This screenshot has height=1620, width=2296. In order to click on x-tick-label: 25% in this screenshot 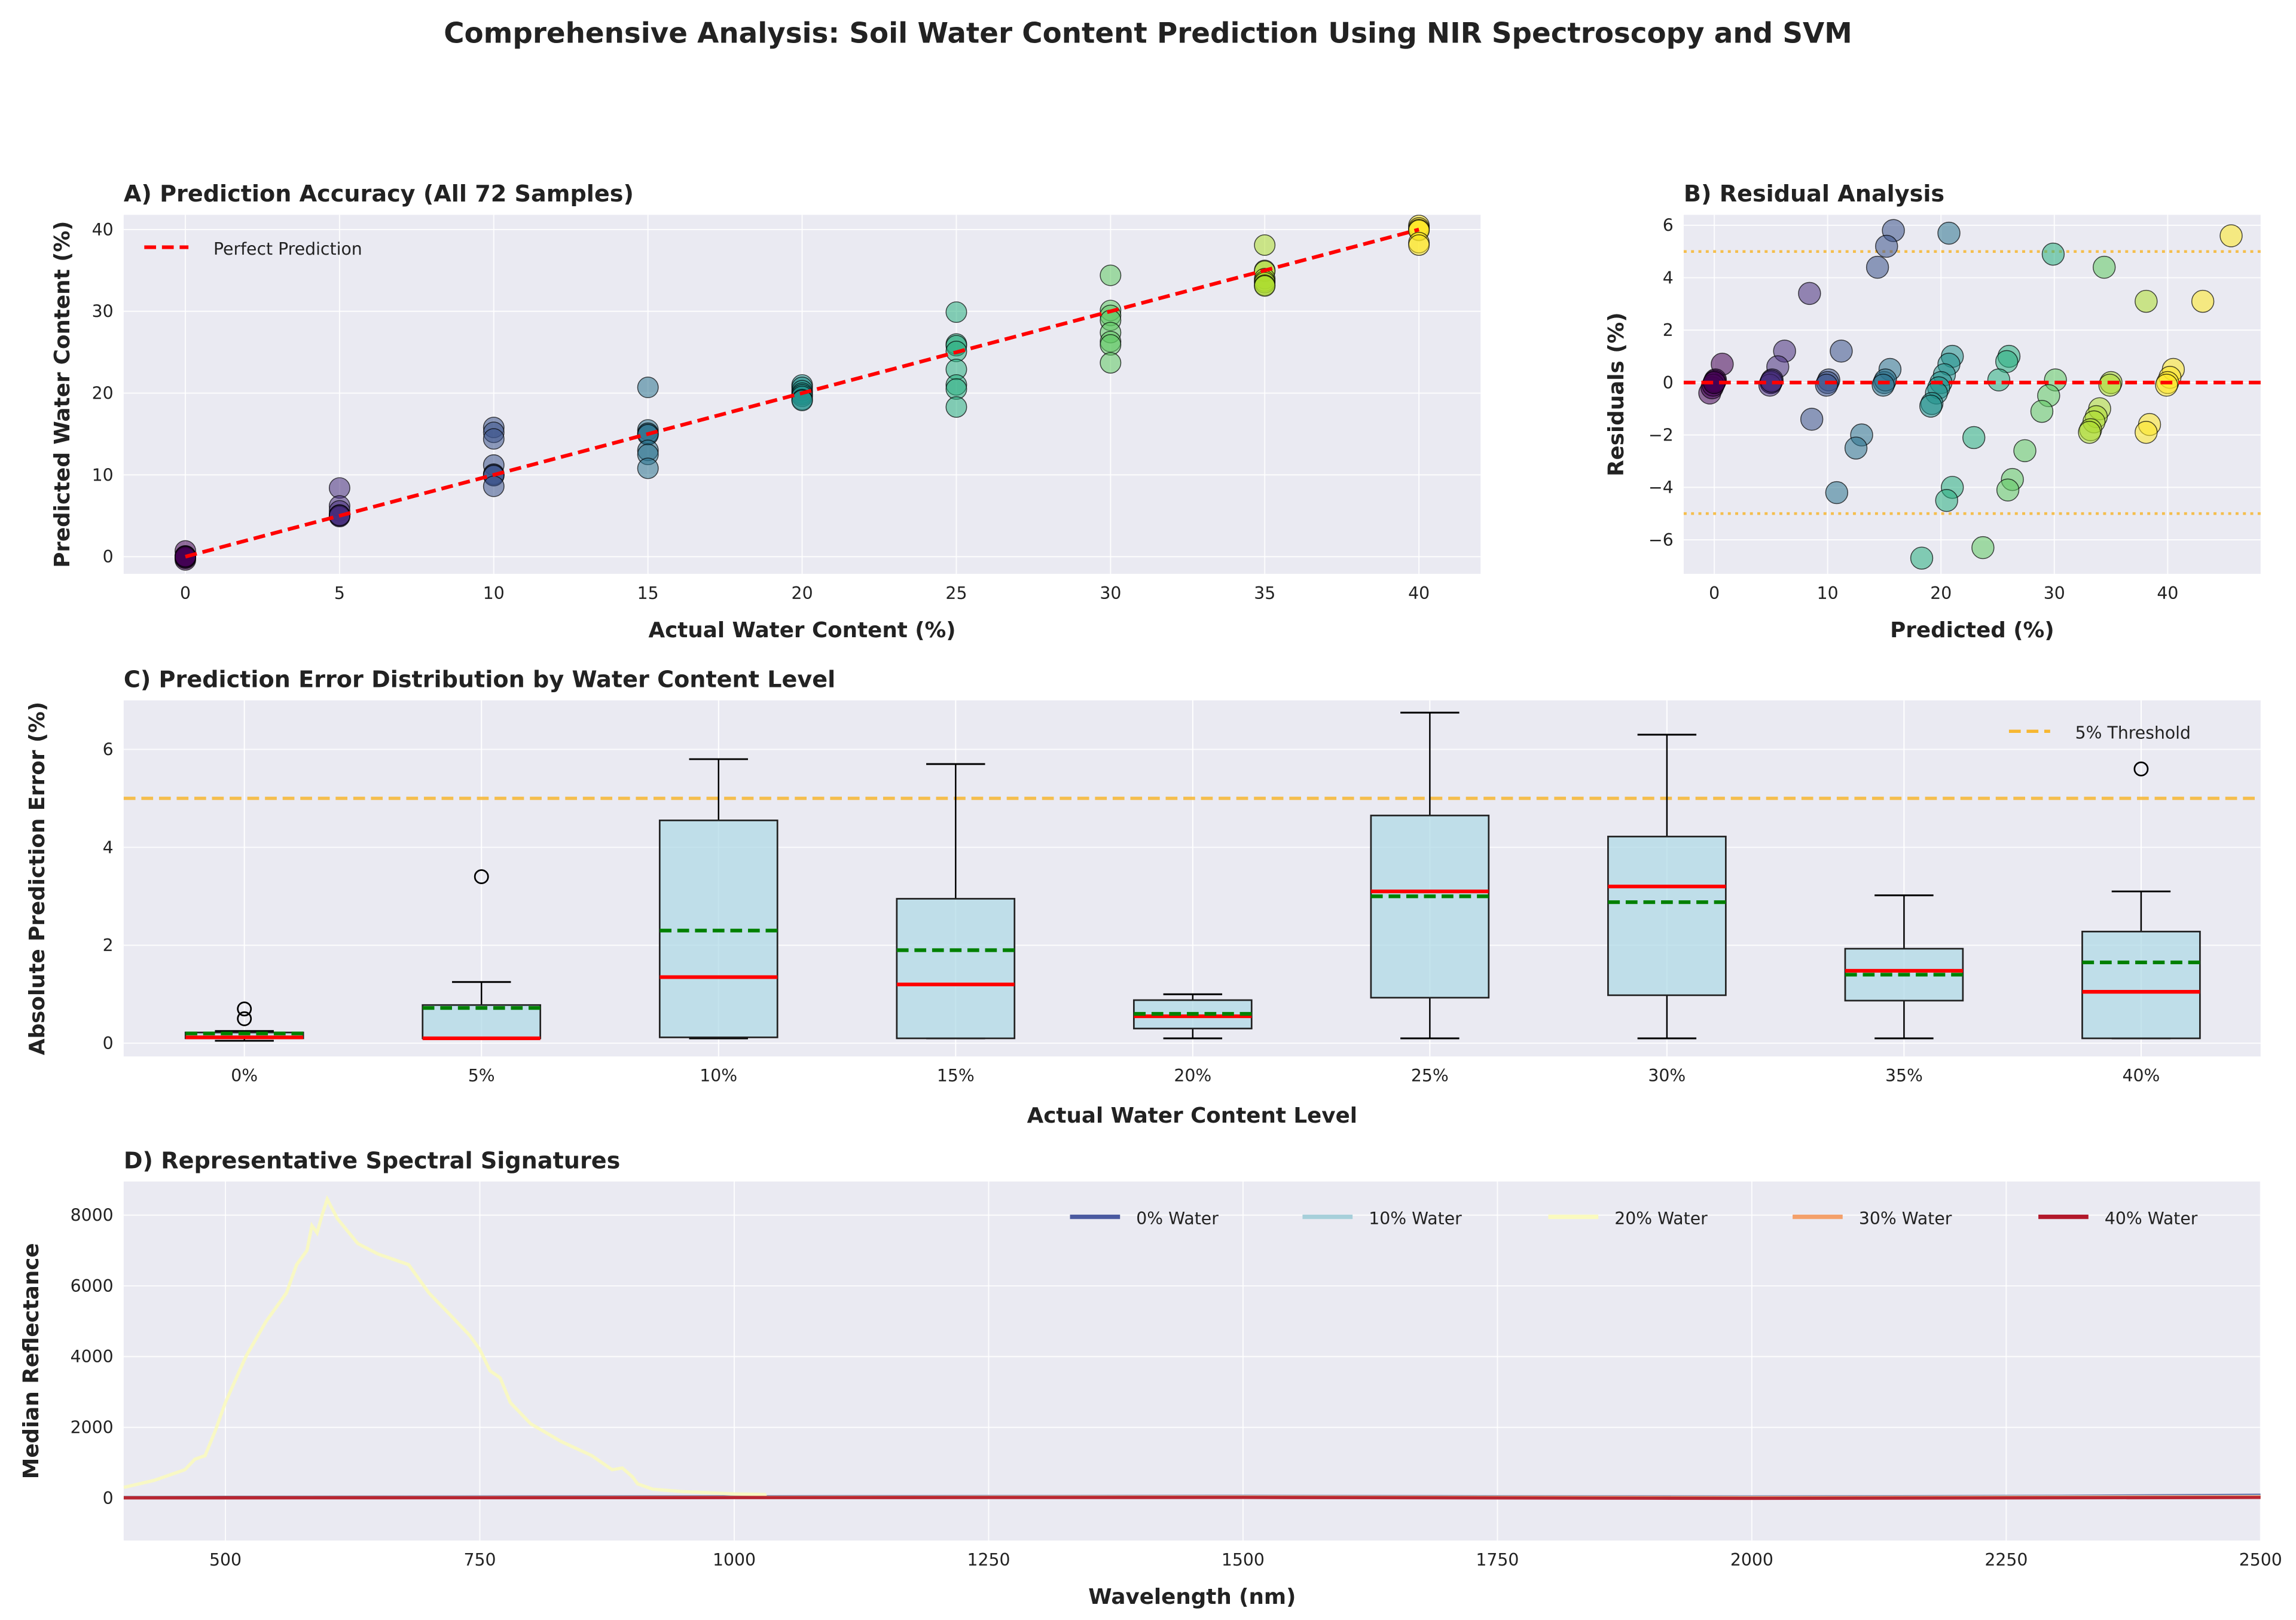, I will do `click(1430, 1076)`.